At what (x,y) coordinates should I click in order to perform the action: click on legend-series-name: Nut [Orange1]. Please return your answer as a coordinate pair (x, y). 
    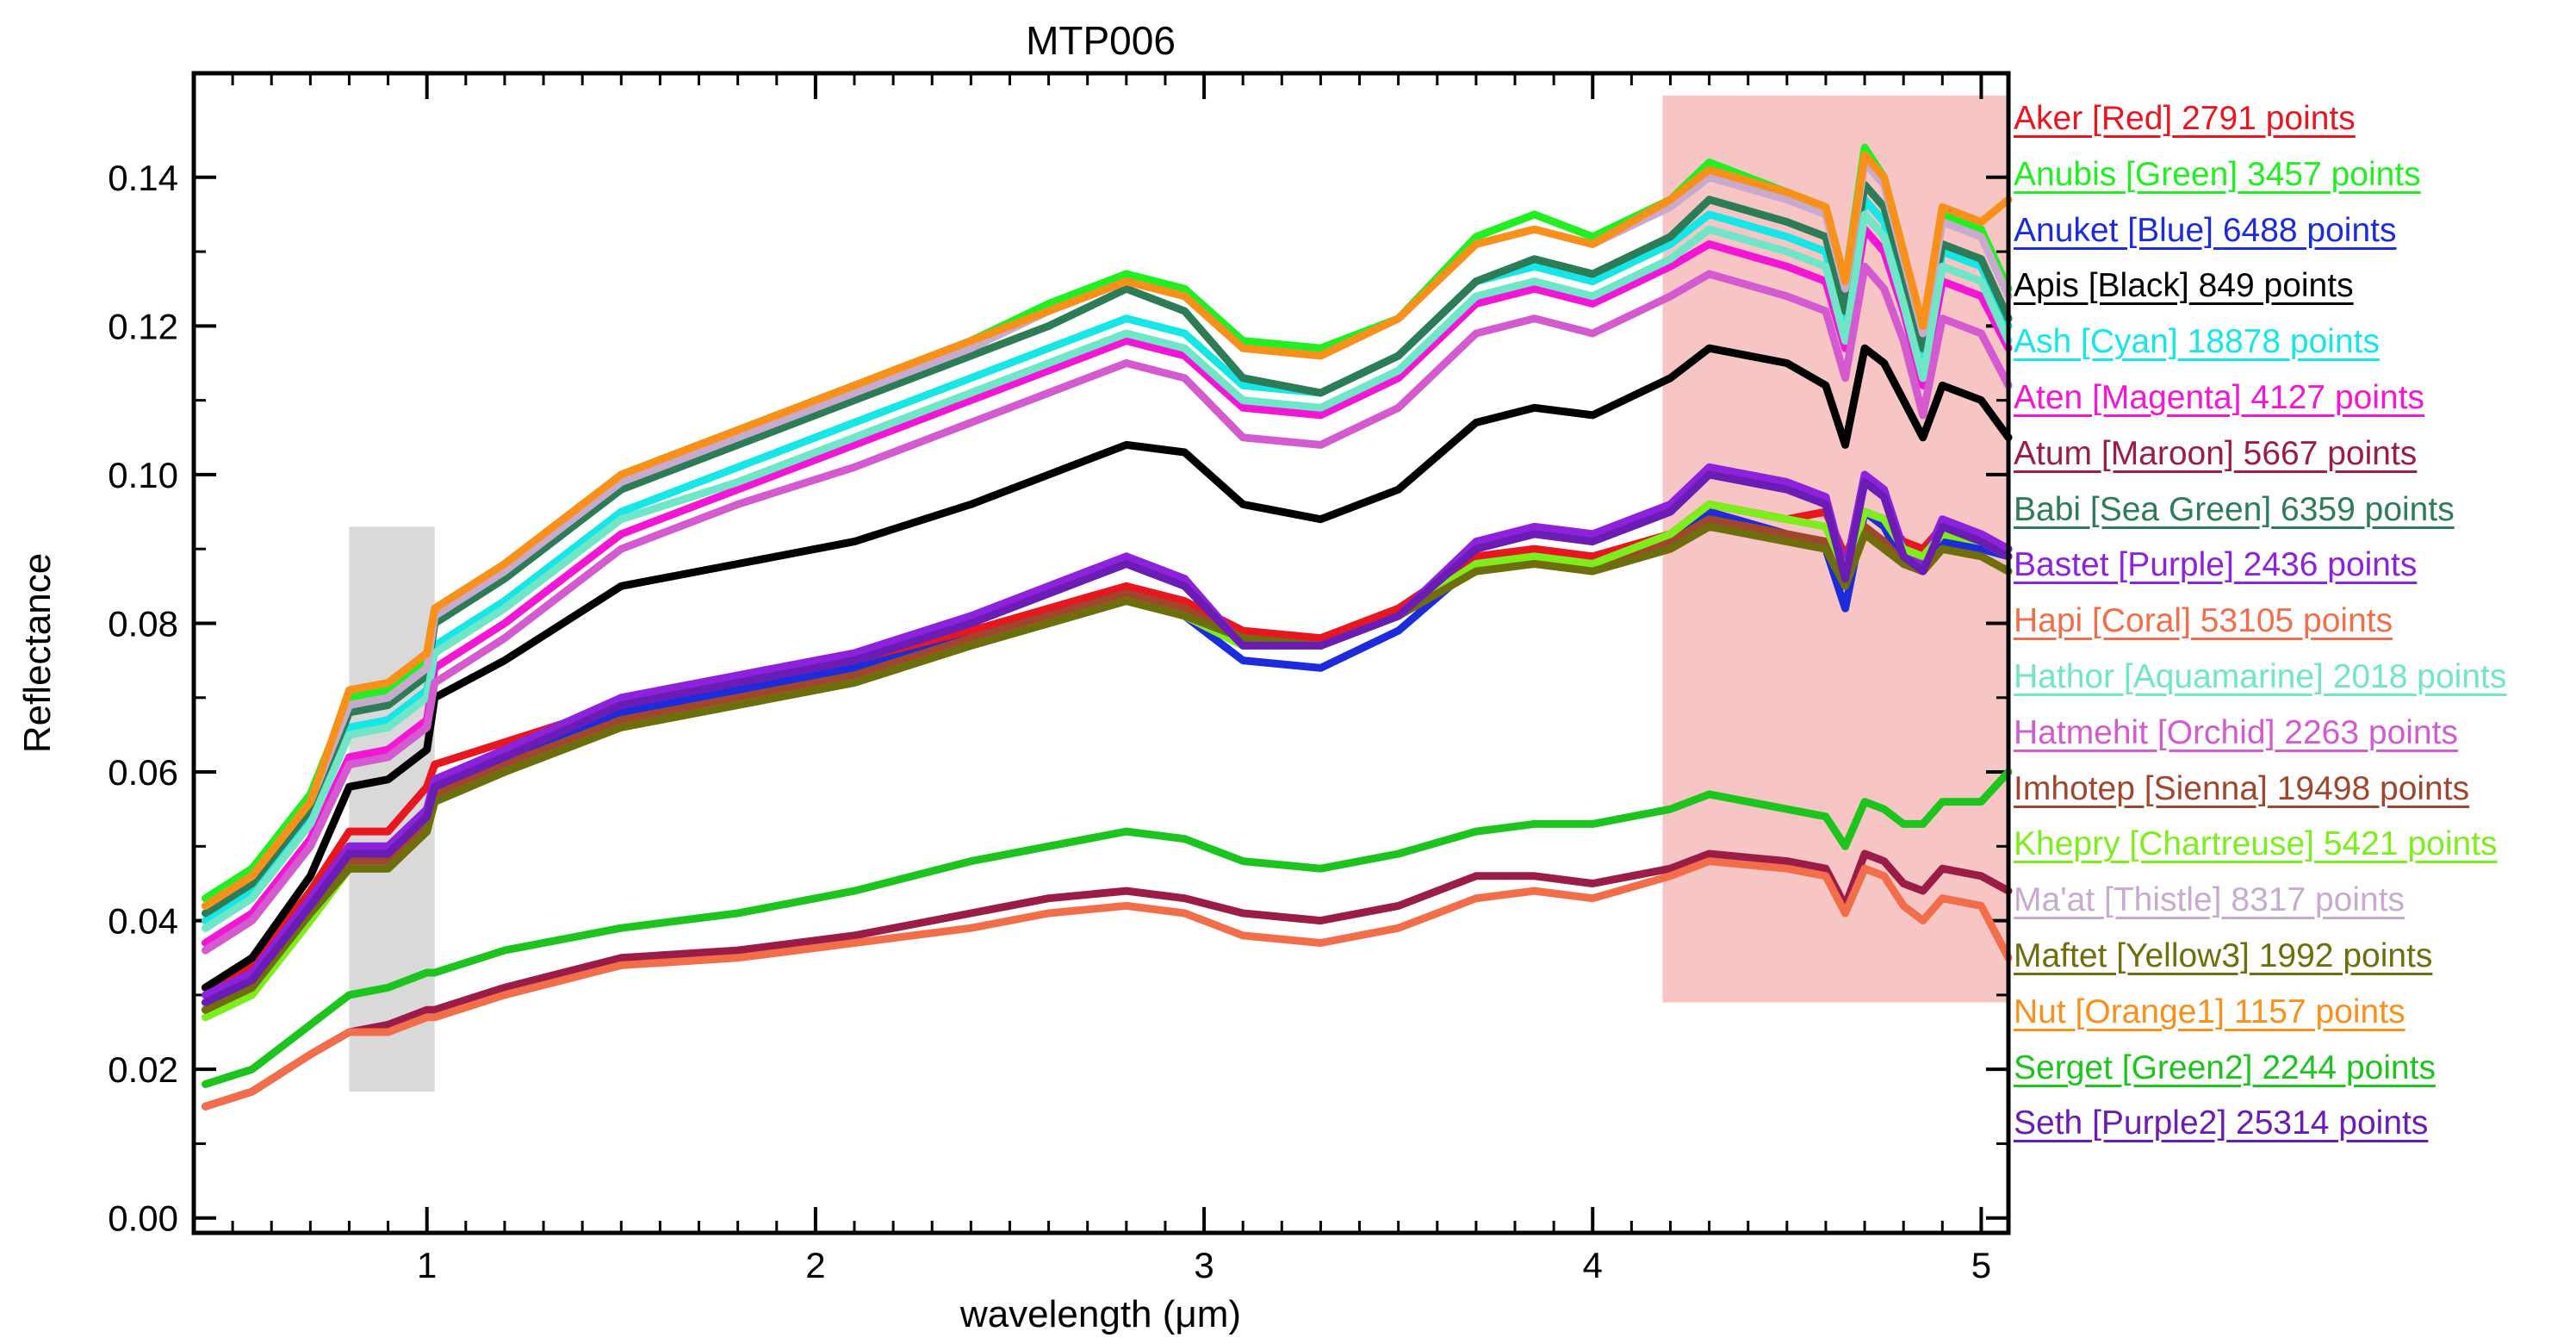
    Looking at the image, I should click on (2119, 1011).